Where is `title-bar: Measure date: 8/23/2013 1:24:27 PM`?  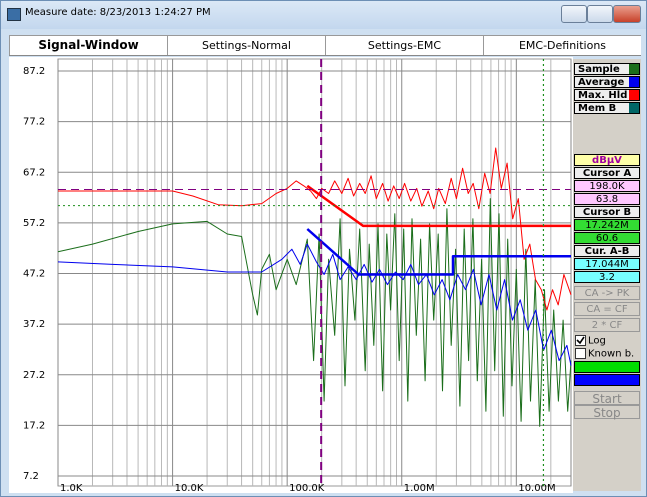 title-bar: Measure date: 8/23/2013 1:24:27 PM is located at coordinates (323, 15).